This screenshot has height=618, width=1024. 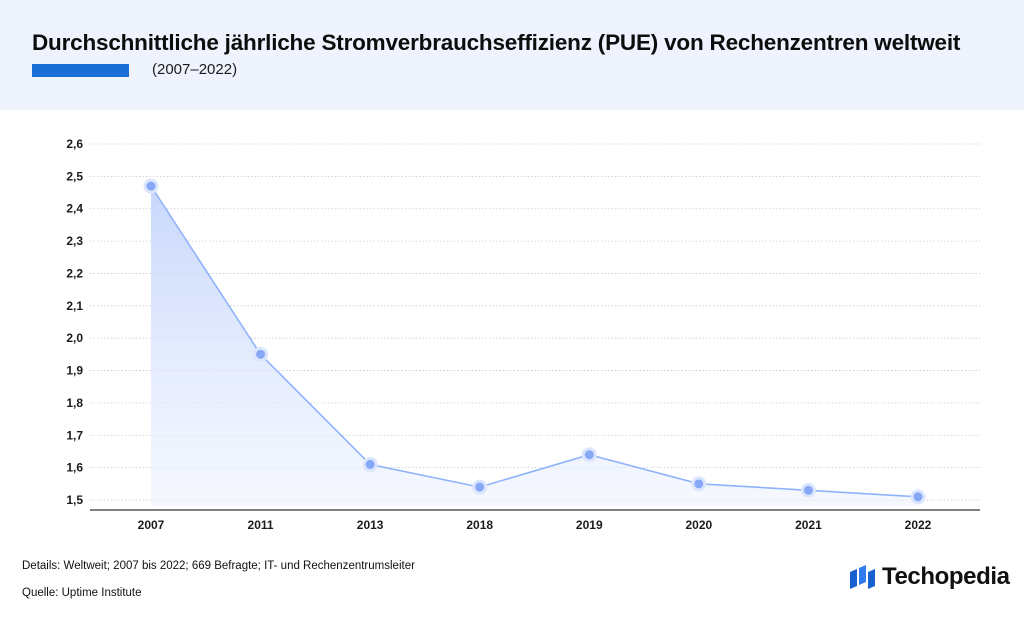 I want to click on y-tick-label: 2,6, so click(x=74, y=144).